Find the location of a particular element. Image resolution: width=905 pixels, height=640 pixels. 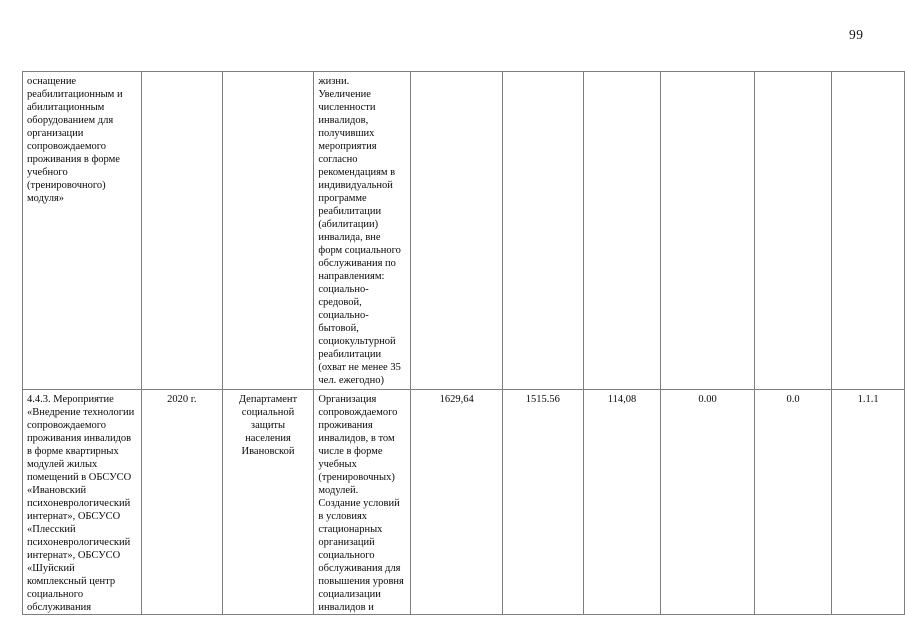

cell-amount-federal: 1515.56 is located at coordinates (542, 502).